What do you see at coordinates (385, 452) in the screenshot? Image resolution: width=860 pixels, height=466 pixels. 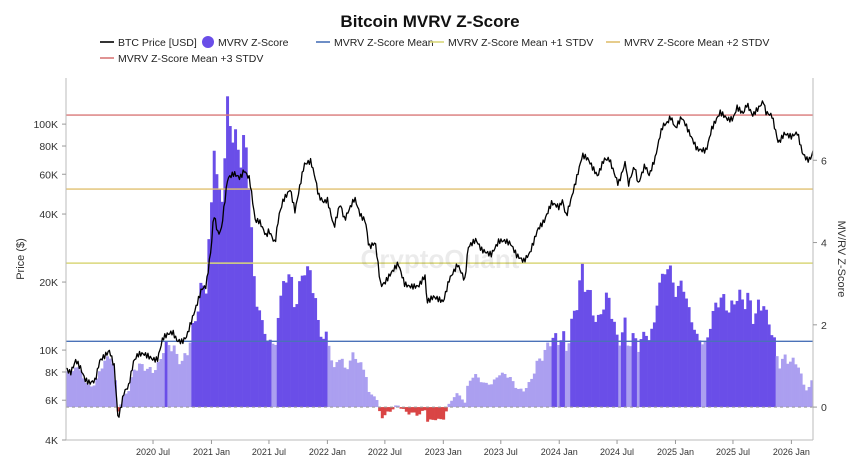 I see `x-tick-label: 2022 Jul` at bounding box center [385, 452].